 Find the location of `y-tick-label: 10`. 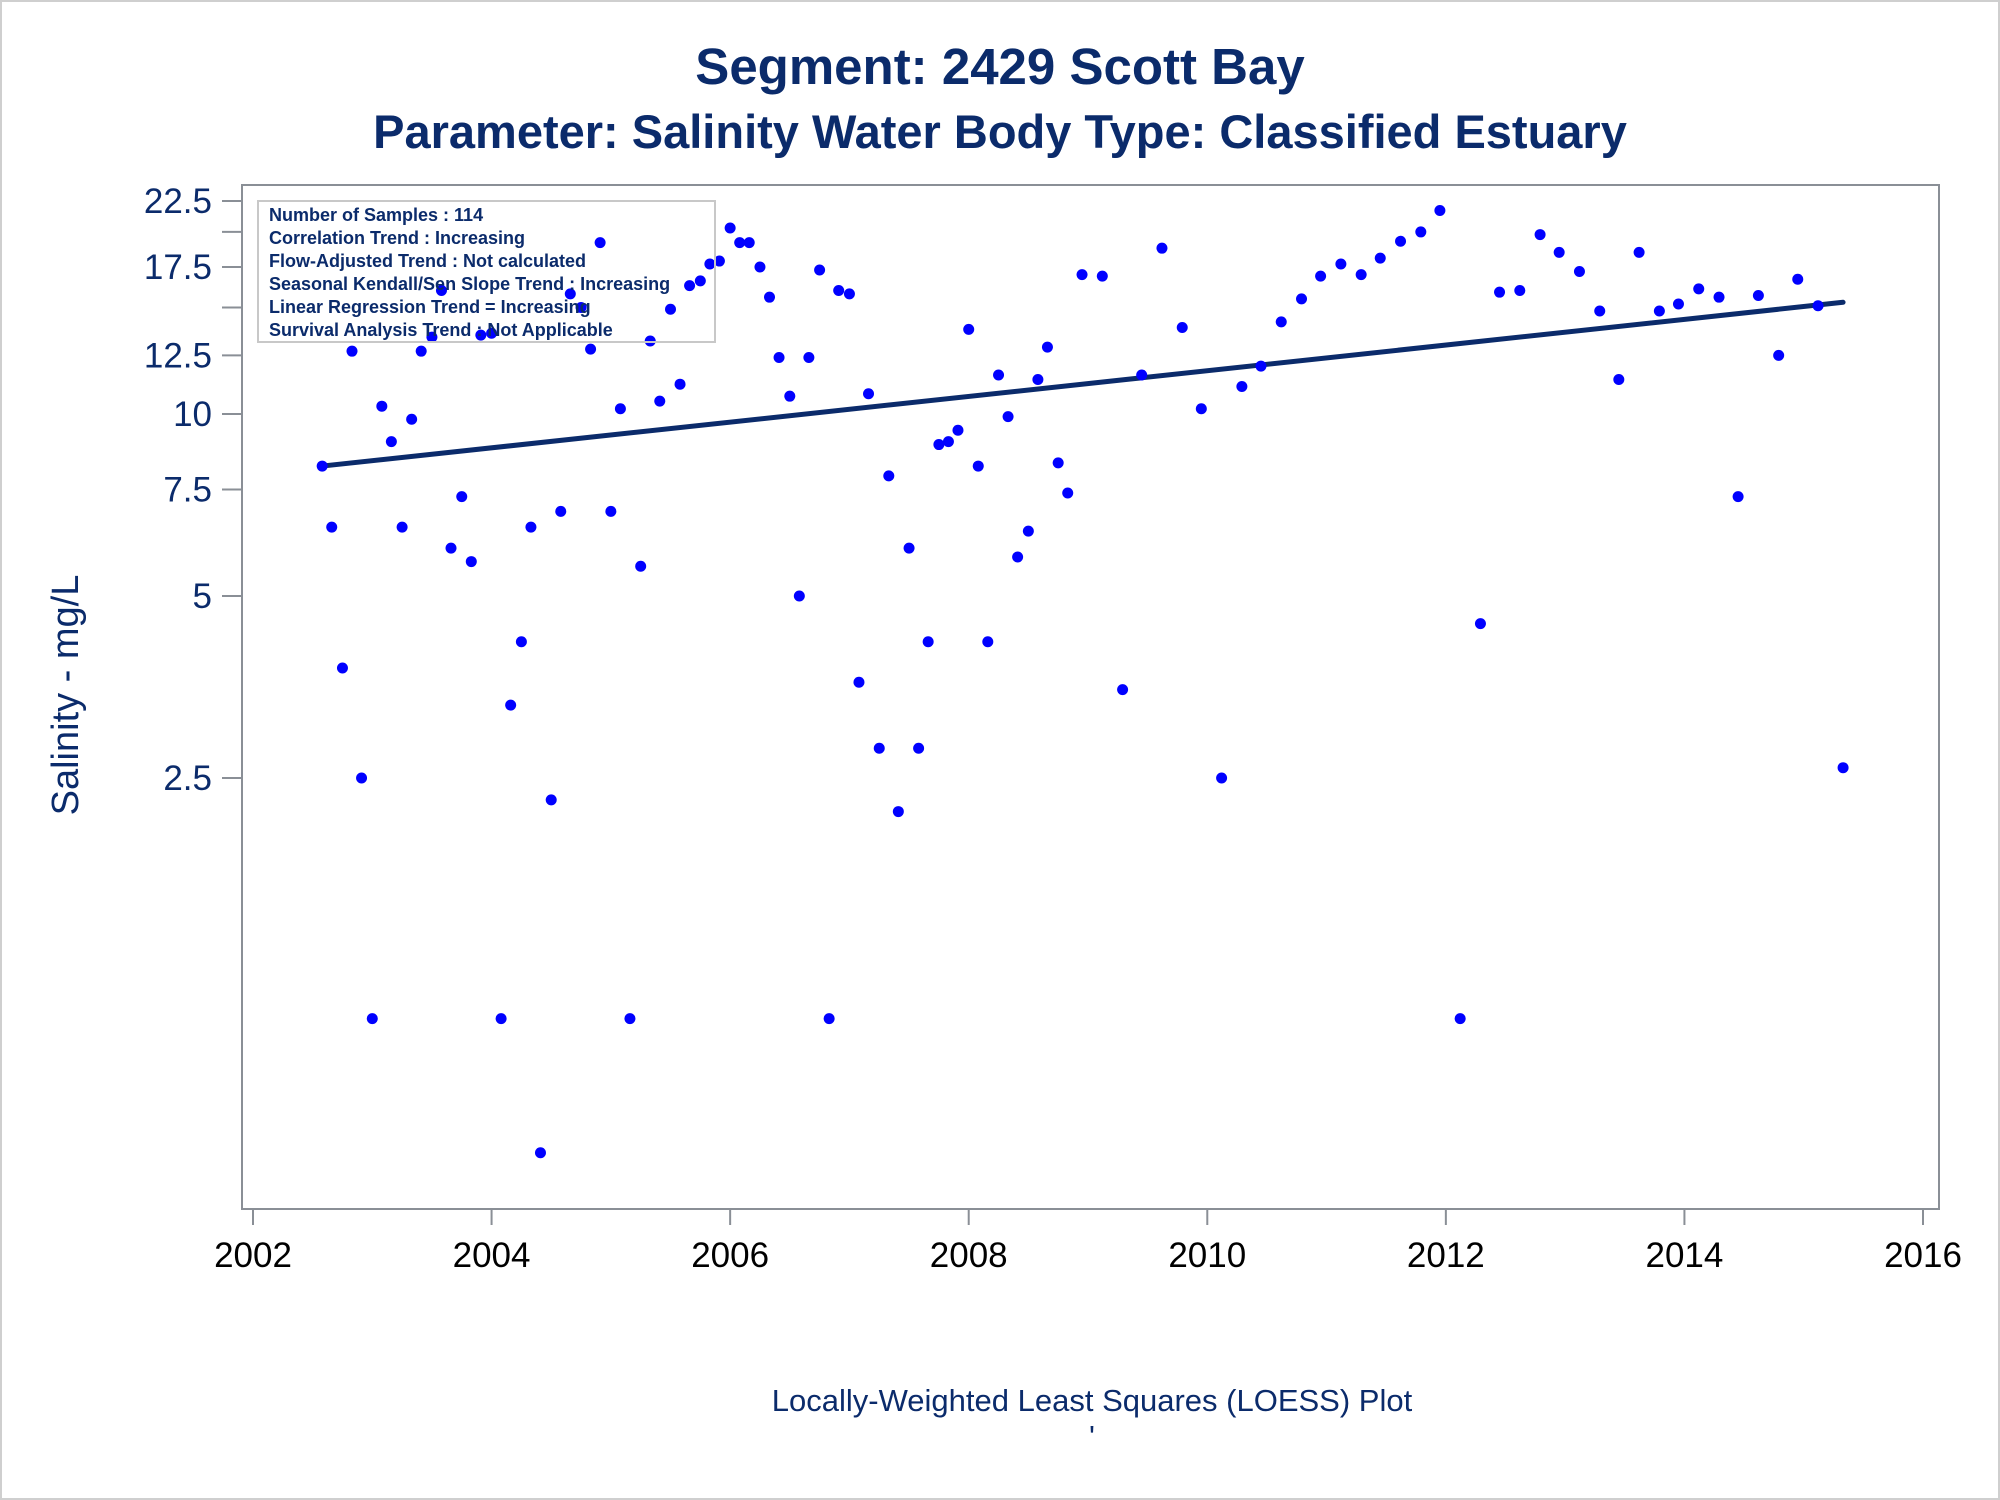

y-tick-label: 10 is located at coordinates (192, 414).